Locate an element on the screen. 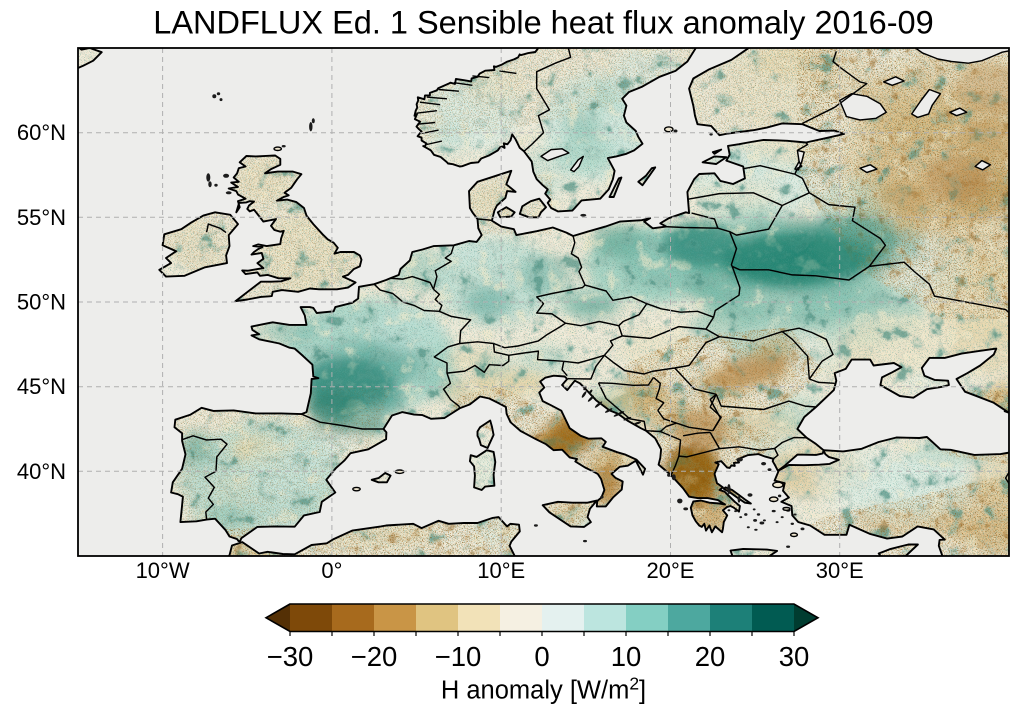 The width and height of the screenshot is (1022, 723). svg-text: 20°E is located at coordinates (671, 570).